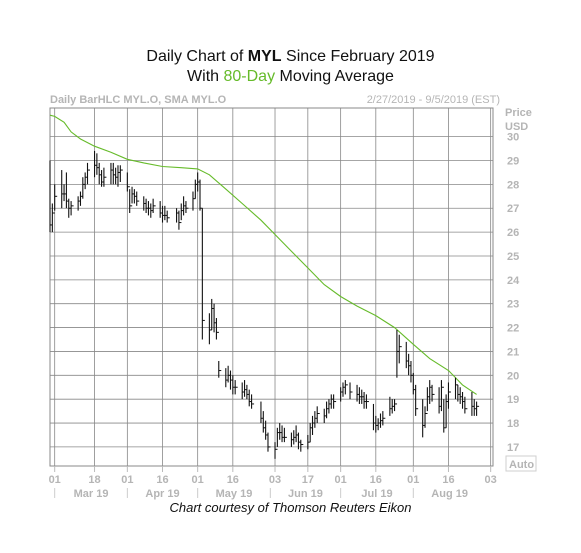 This screenshot has width=581, height=553. What do you see at coordinates (197, 56) in the screenshot?
I see `title-prefix: Daily Chart of` at bounding box center [197, 56].